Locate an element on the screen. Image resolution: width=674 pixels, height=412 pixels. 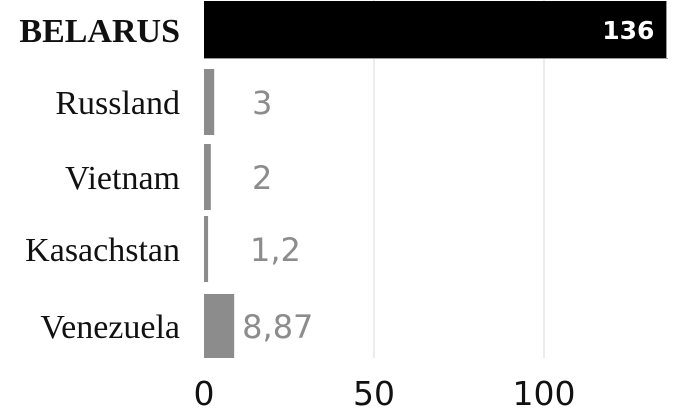
category-label-venezuela: Venezuela is located at coordinates (110, 327).